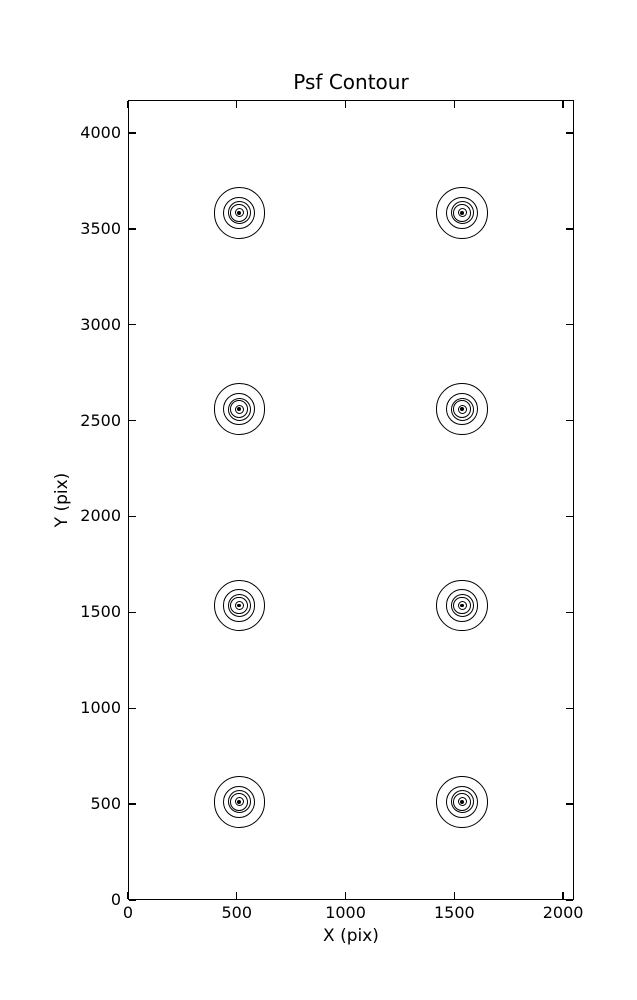 Image resolution: width=637 pixels, height=1000 pixels. What do you see at coordinates (100, 228) in the screenshot?
I see `y-tick-label: 3500` at bounding box center [100, 228].